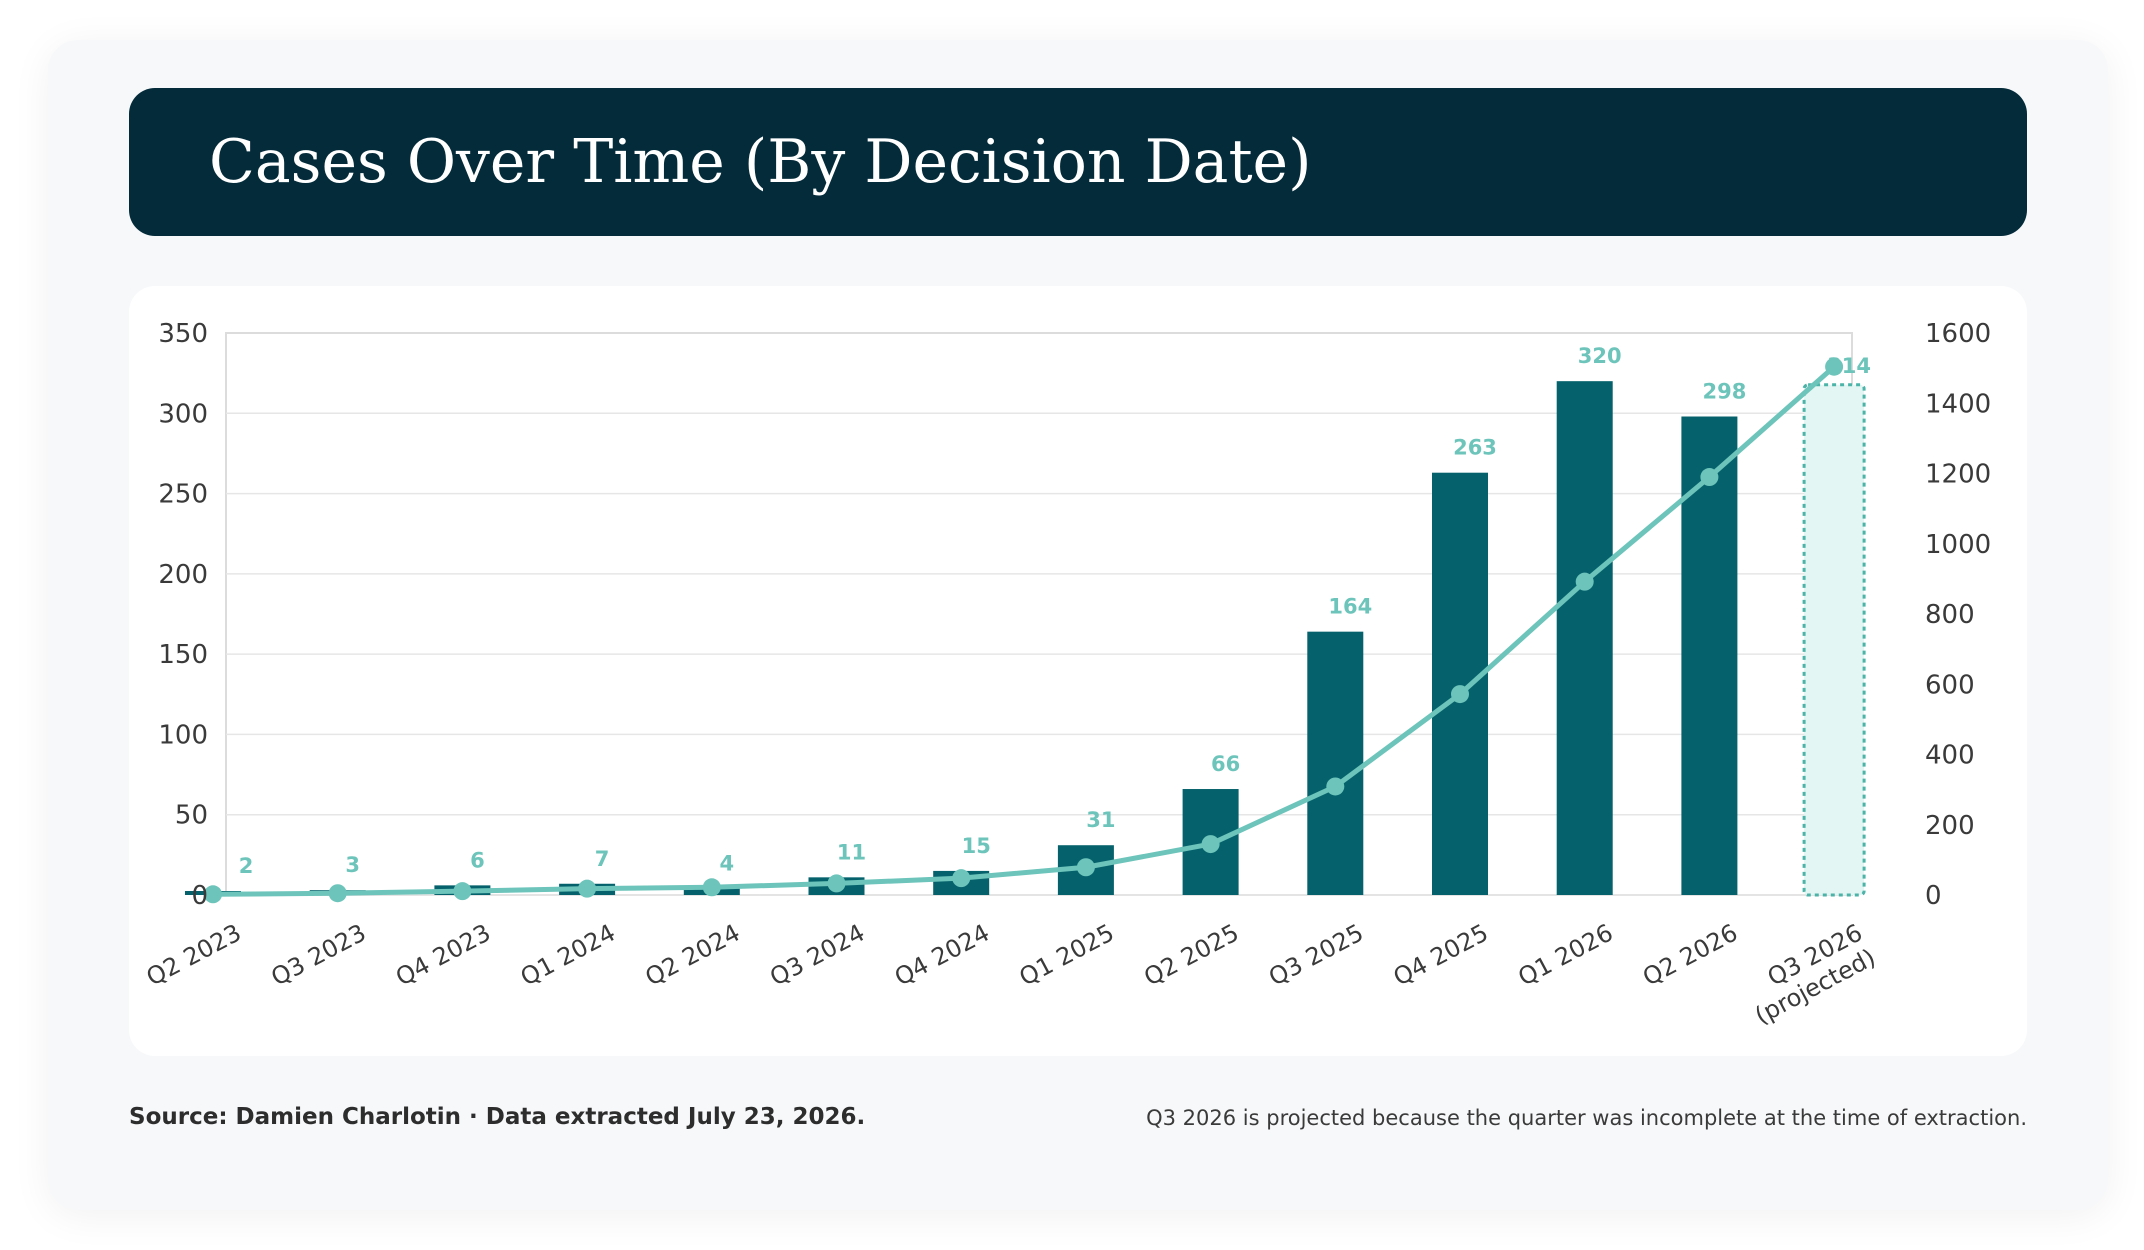 This screenshot has width=2144, height=1250. Describe the element at coordinates (1067, 955) in the screenshot. I see `x-tick-label: Q1 2025` at that location.